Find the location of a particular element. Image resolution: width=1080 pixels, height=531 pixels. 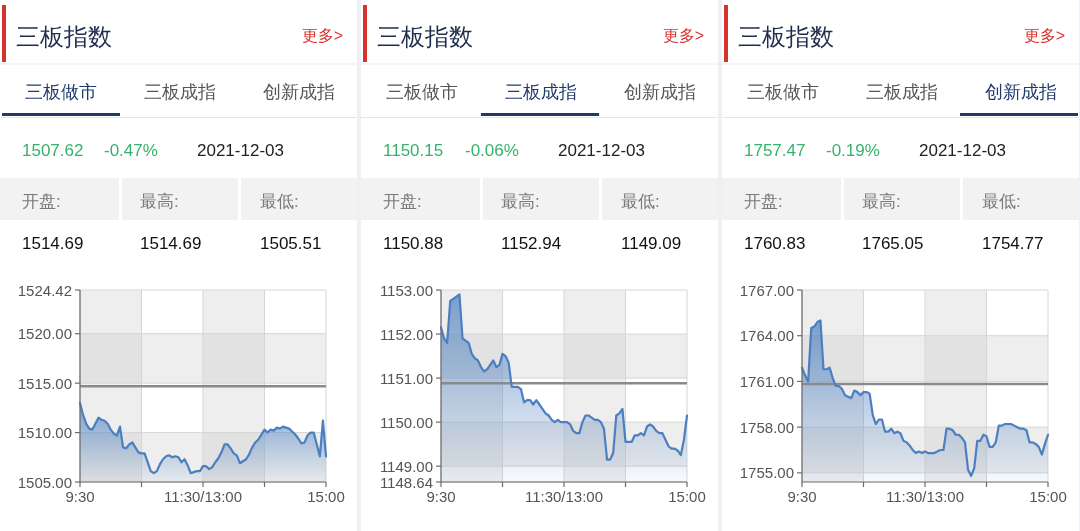

y-tick-label: 1520.00 is located at coordinates (44, 334).